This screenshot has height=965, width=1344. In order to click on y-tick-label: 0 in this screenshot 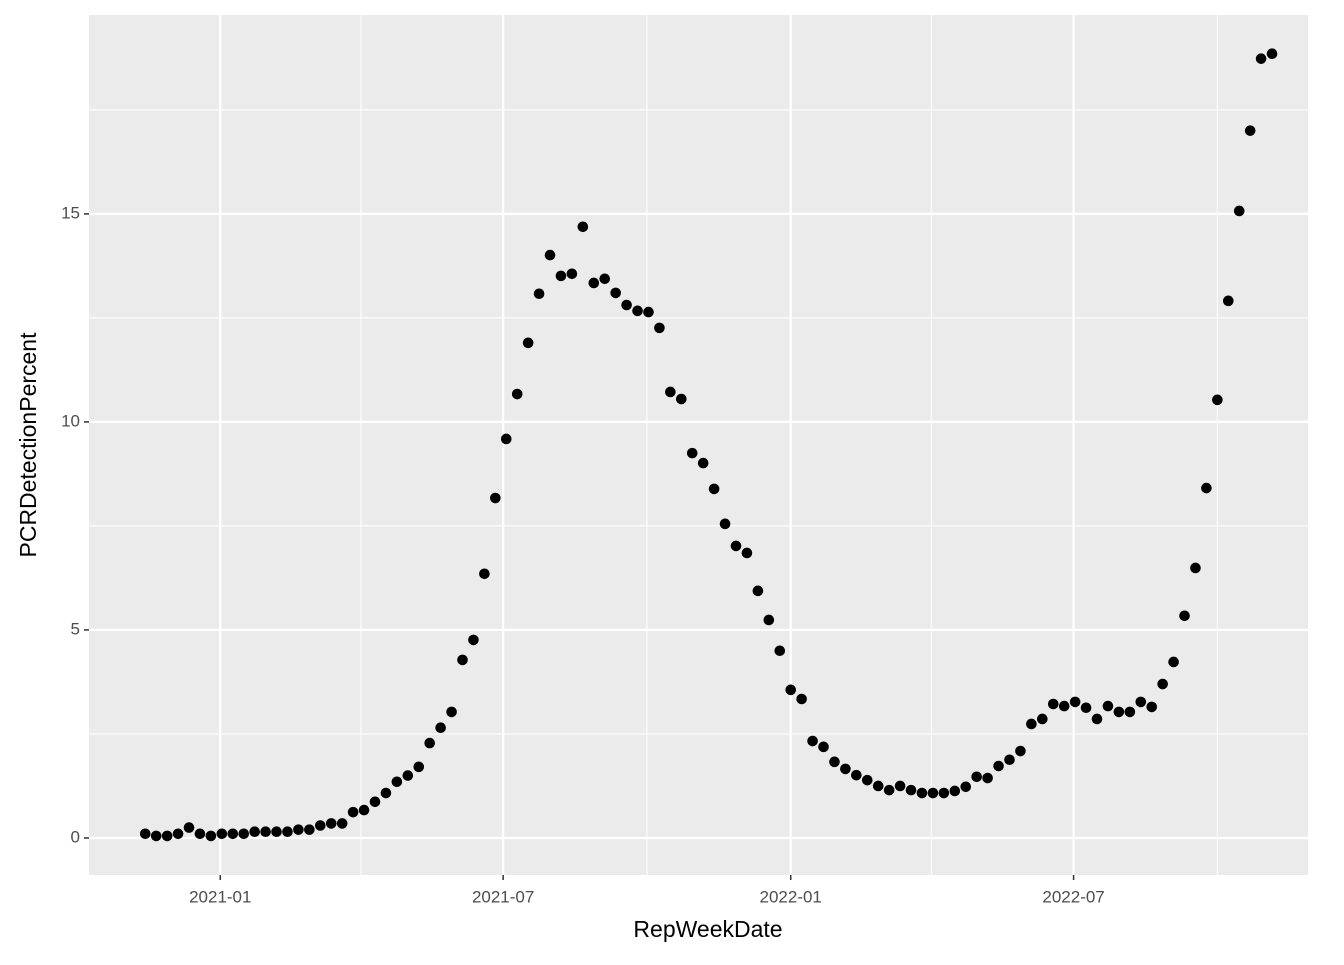, I will do `click(75, 836)`.